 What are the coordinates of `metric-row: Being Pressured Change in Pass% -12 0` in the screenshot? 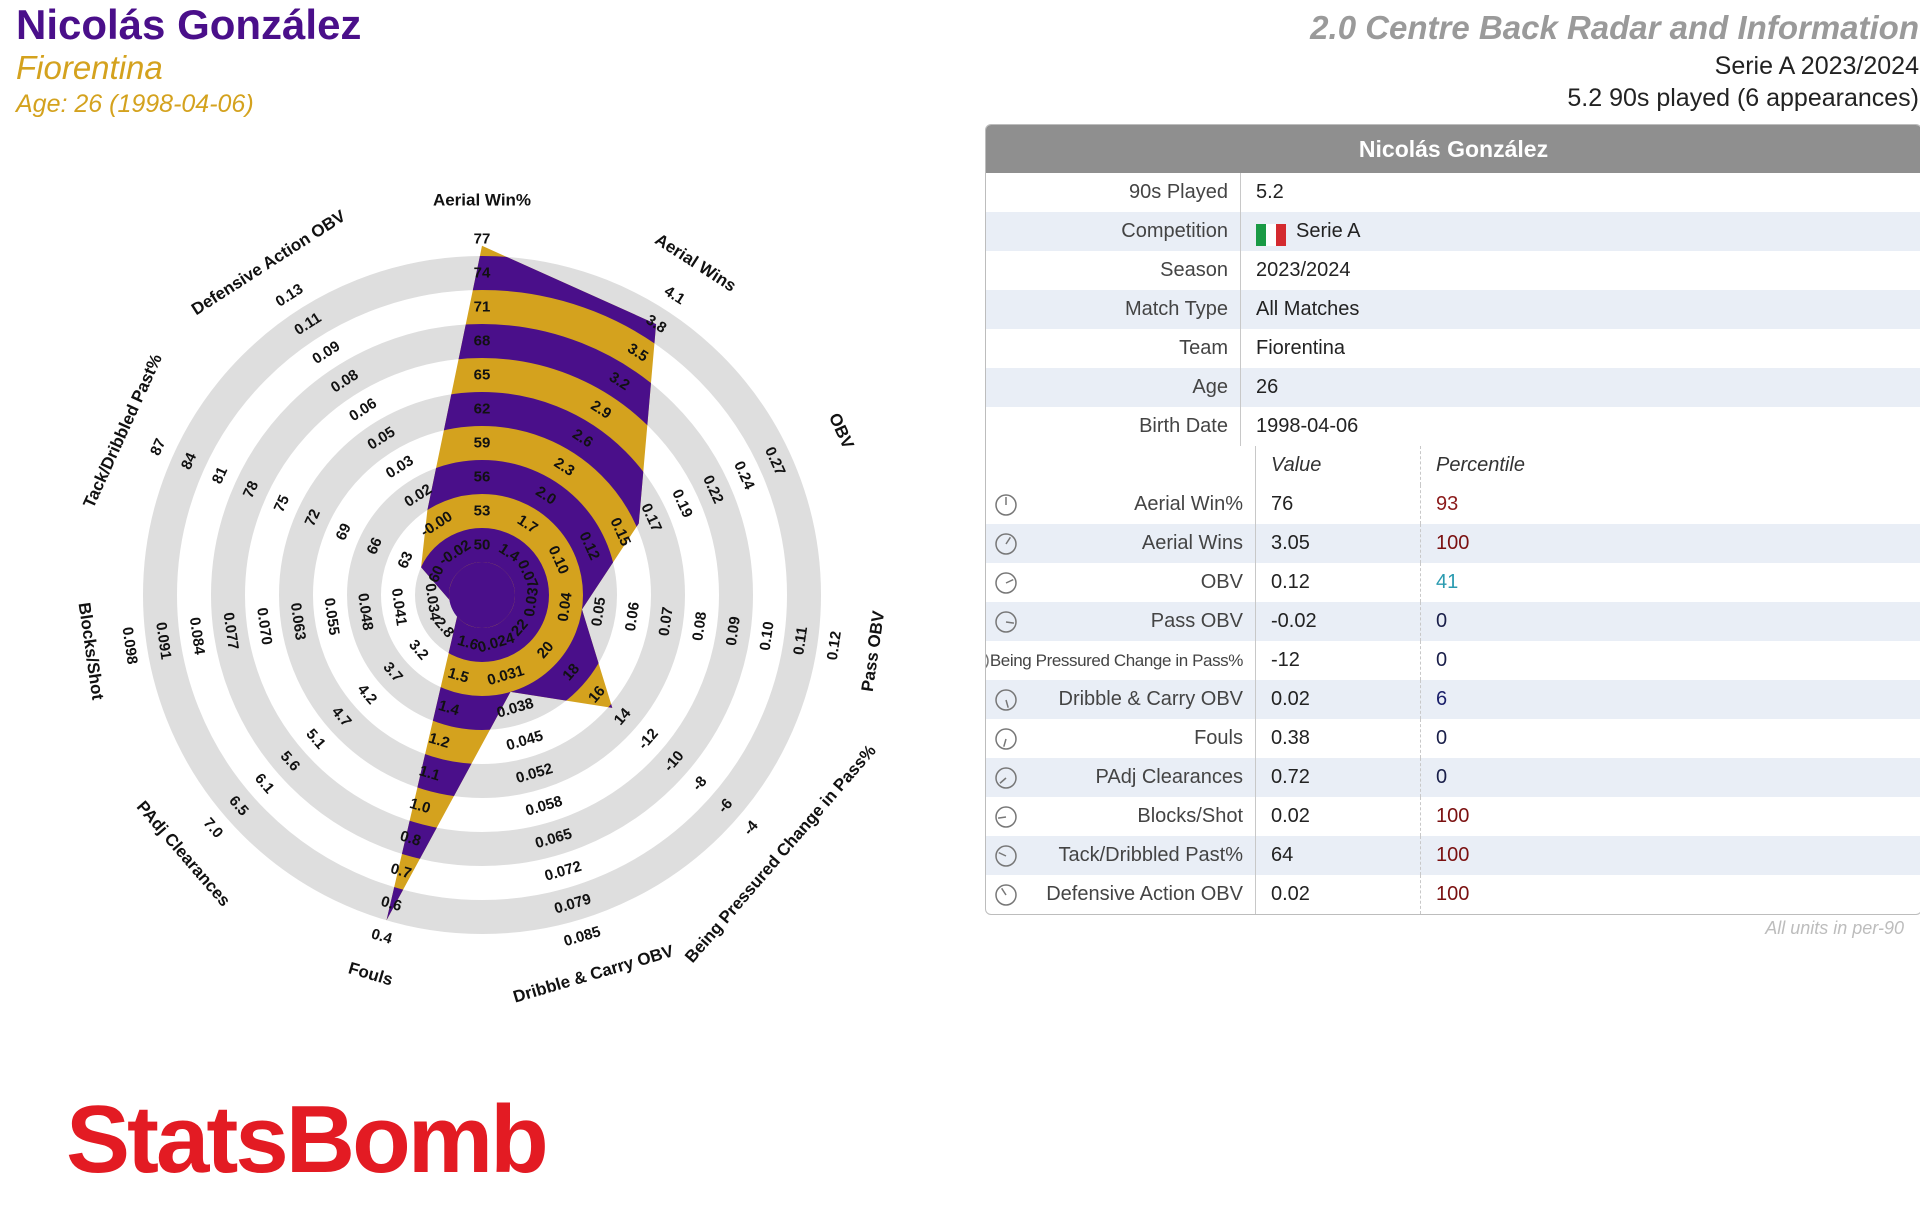 It's located at (1453, 660).